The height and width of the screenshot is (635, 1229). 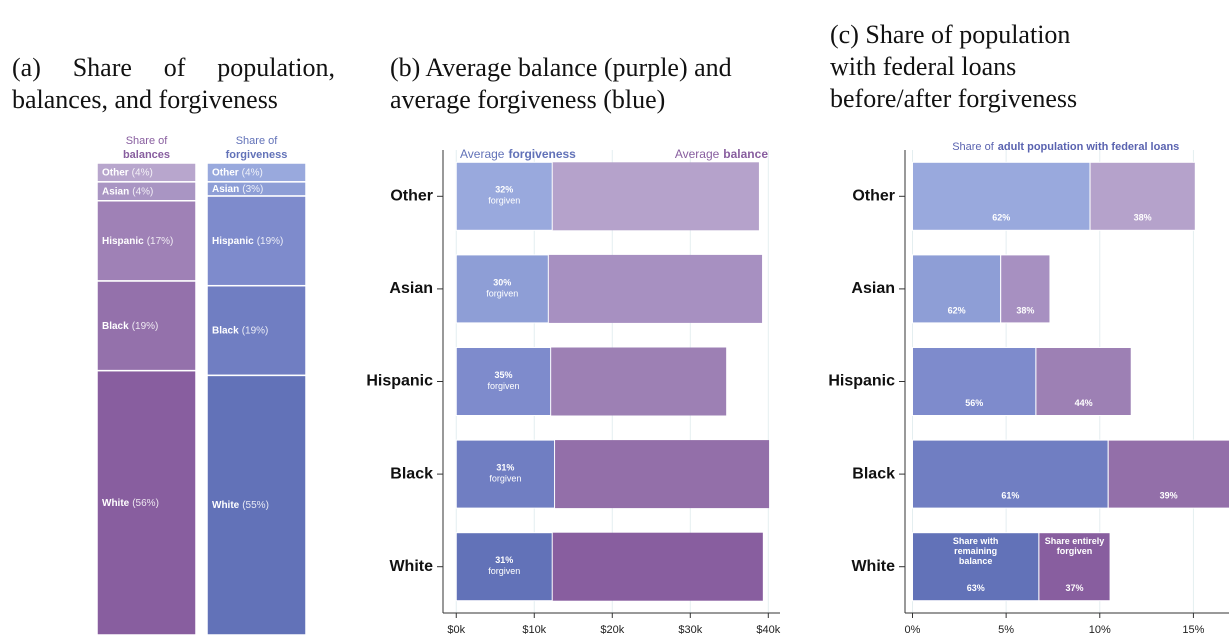 What do you see at coordinates (502, 282) in the screenshot?
I see `forgiven-share: 30%` at bounding box center [502, 282].